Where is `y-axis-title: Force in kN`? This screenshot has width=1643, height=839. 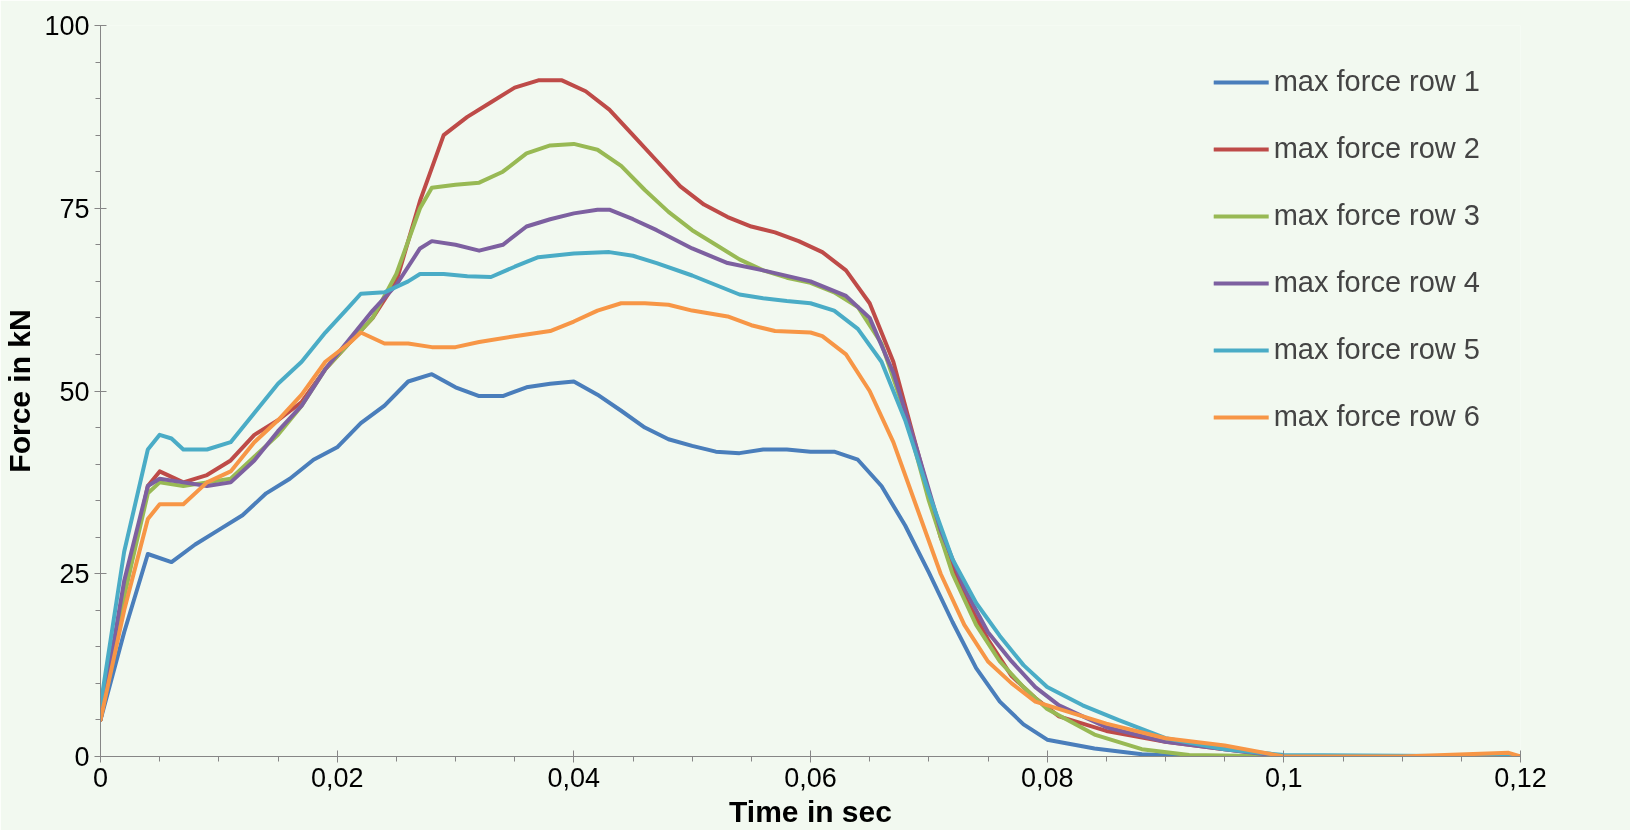 y-axis-title: Force in kN is located at coordinates (20, 391).